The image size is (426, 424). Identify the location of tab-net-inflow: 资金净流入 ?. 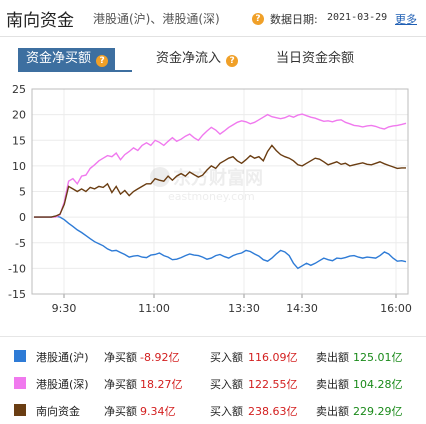
(197, 59).